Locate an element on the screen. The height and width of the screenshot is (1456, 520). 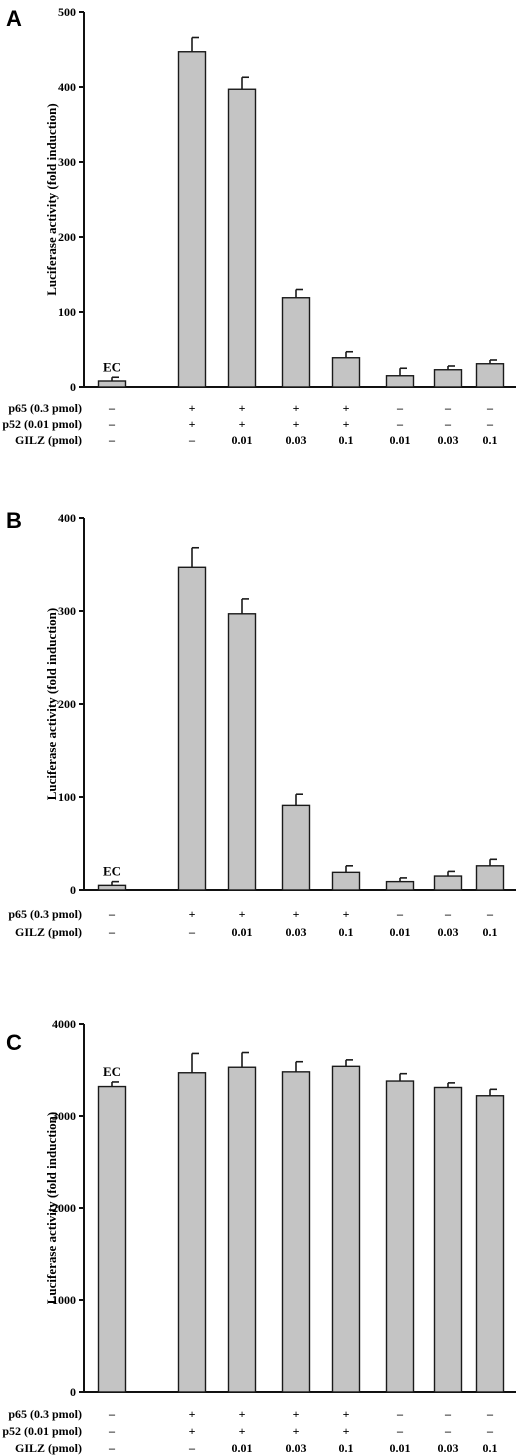
y-tick-label: 300 is located at coordinates (67, 162).